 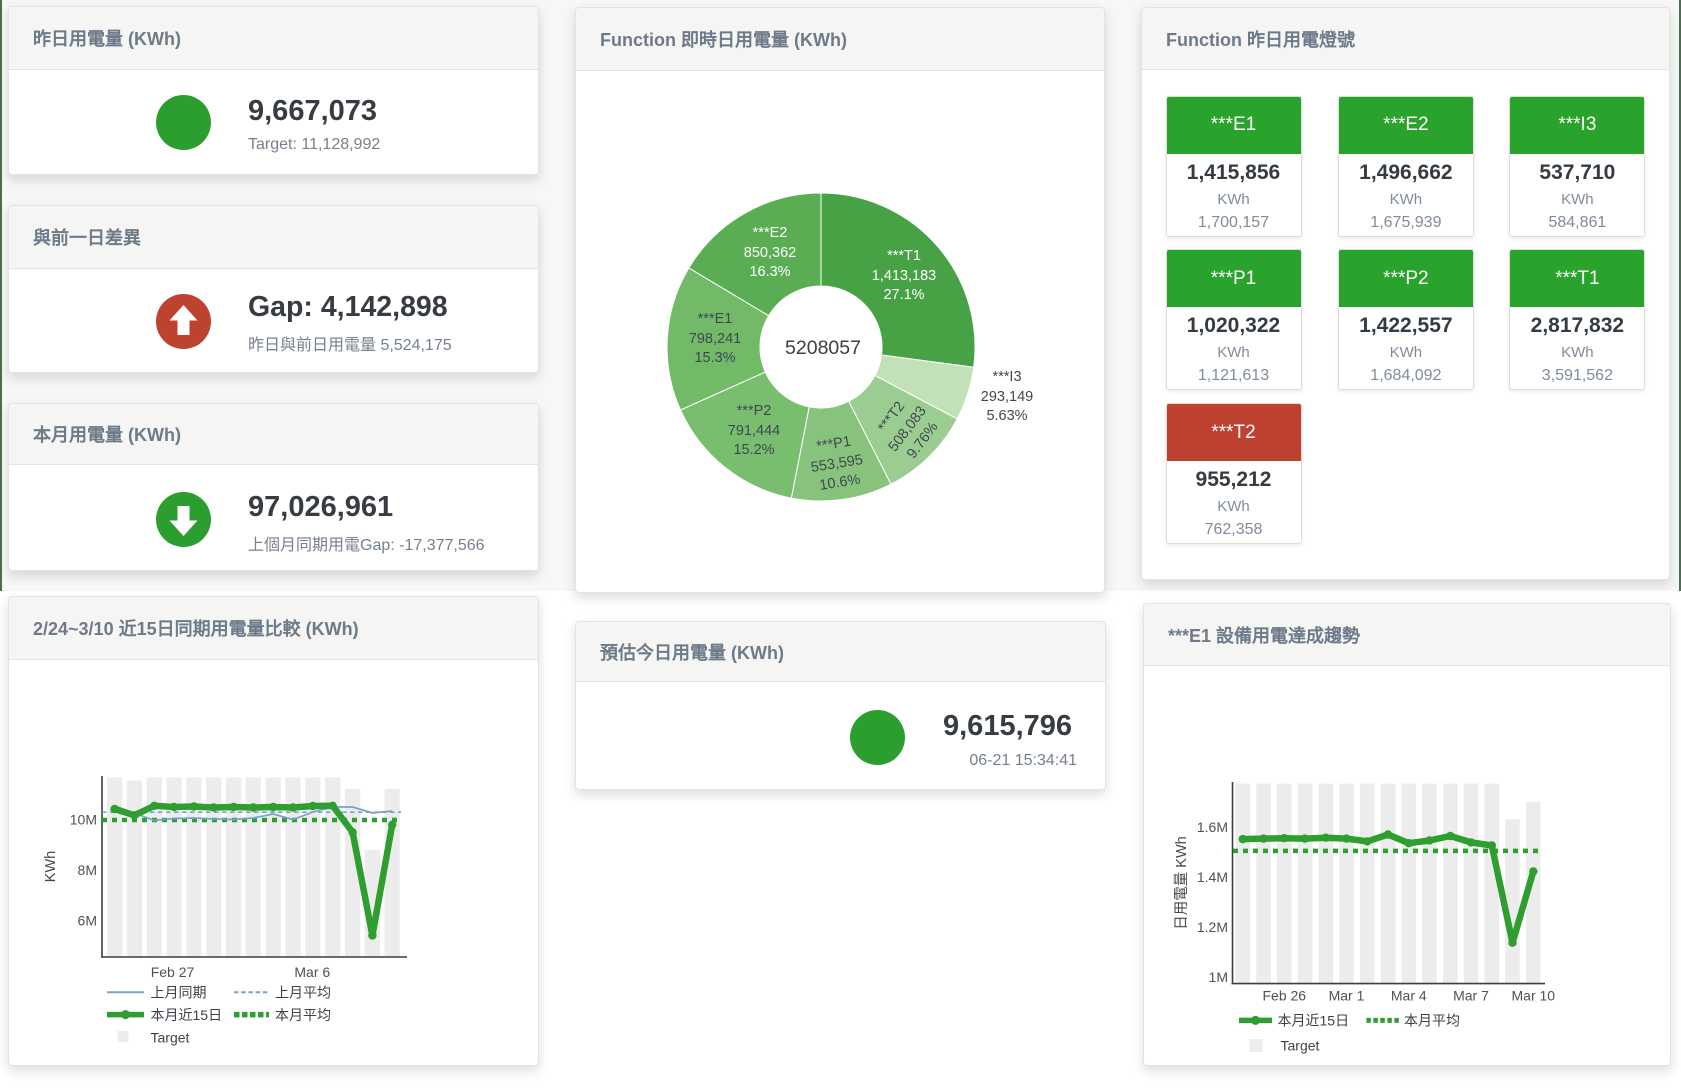 What do you see at coordinates (173, 972) in the screenshot?
I see `svg-text: Feb 27` at bounding box center [173, 972].